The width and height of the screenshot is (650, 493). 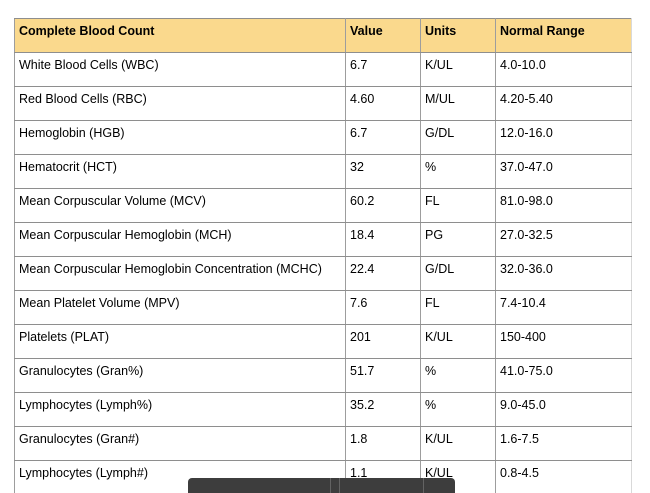 What do you see at coordinates (383, 171) in the screenshot?
I see `cell-value: 32` at bounding box center [383, 171].